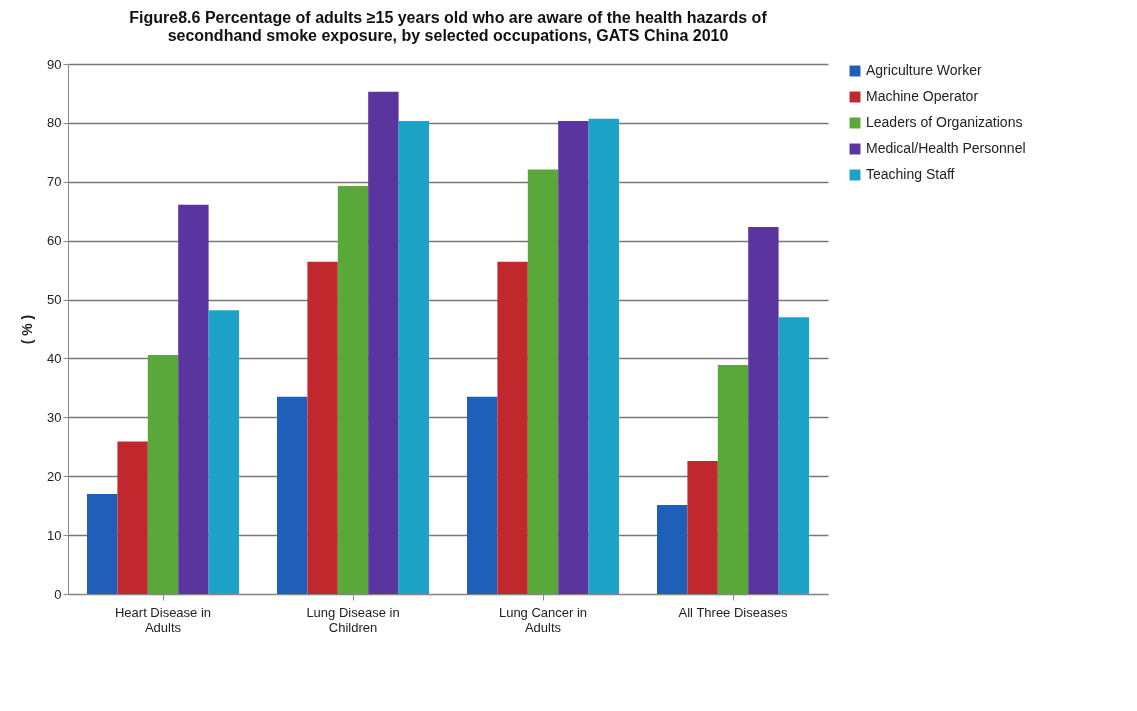 This screenshot has width=1137, height=711. I want to click on legend-label: Agriculture Worker, so click(924, 70).